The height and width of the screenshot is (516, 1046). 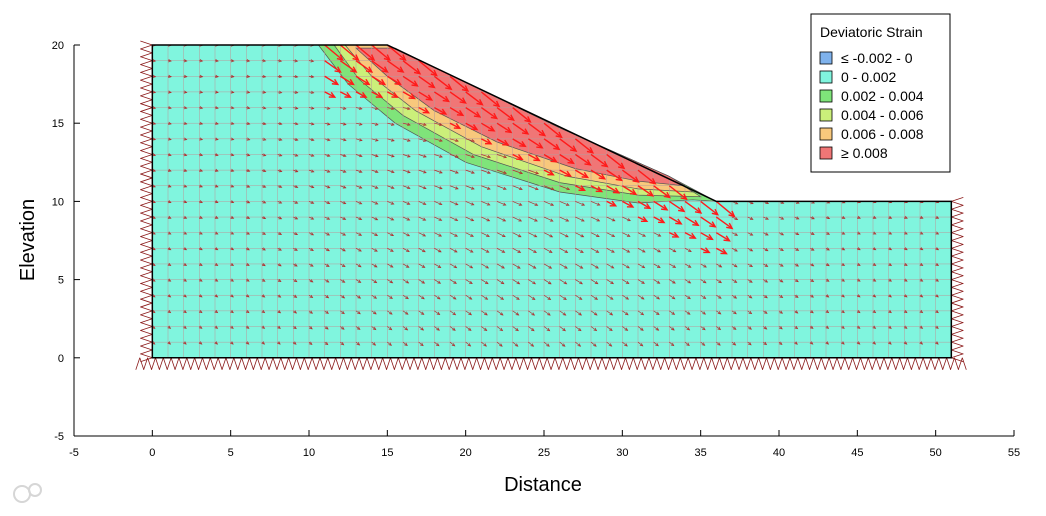 I want to click on legend-title: Deviatoric Strain, so click(x=871, y=32).